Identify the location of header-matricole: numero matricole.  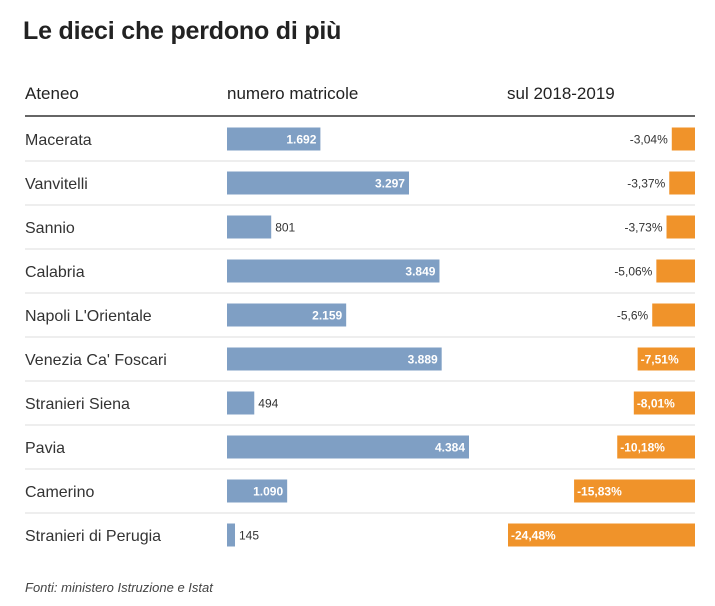
(293, 93).